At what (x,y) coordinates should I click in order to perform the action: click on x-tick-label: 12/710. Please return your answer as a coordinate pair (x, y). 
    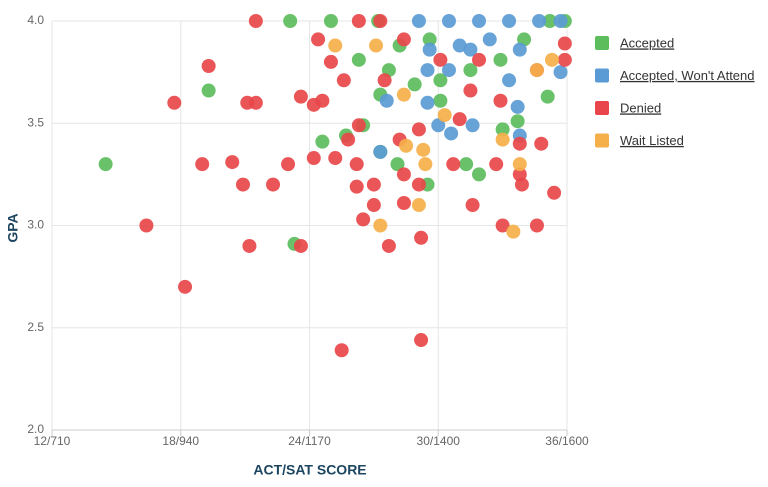
    Looking at the image, I should click on (52, 441).